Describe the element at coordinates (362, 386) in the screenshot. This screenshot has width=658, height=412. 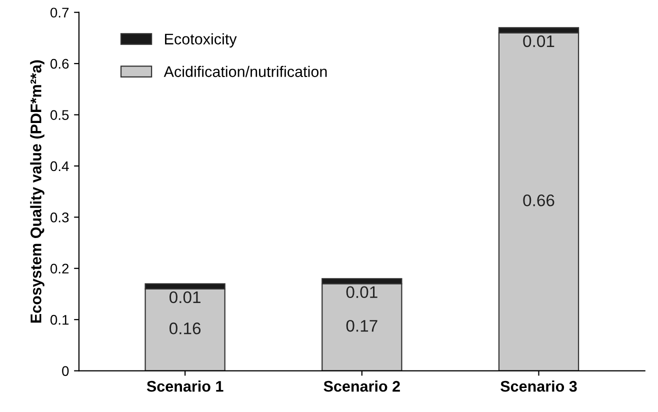
I see `x-tick-label: Scenario 2` at that location.